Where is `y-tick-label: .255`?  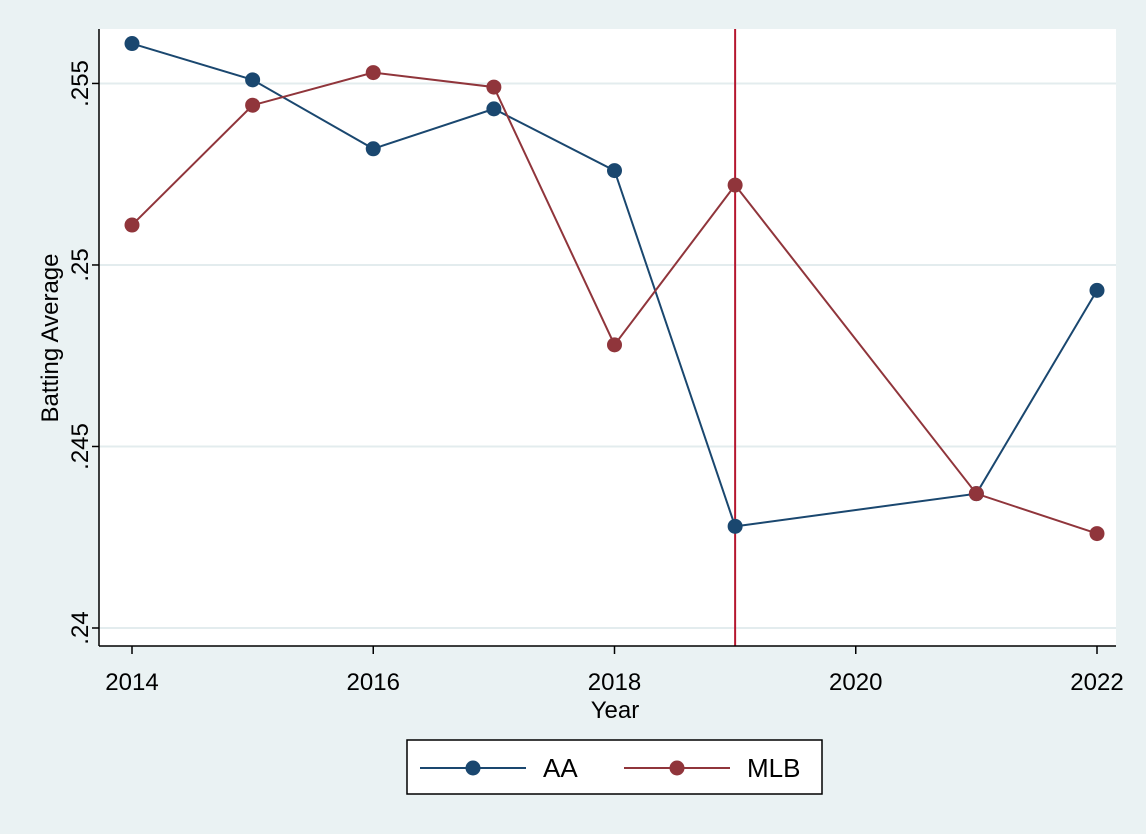
y-tick-label: .255 is located at coordinates (80, 83).